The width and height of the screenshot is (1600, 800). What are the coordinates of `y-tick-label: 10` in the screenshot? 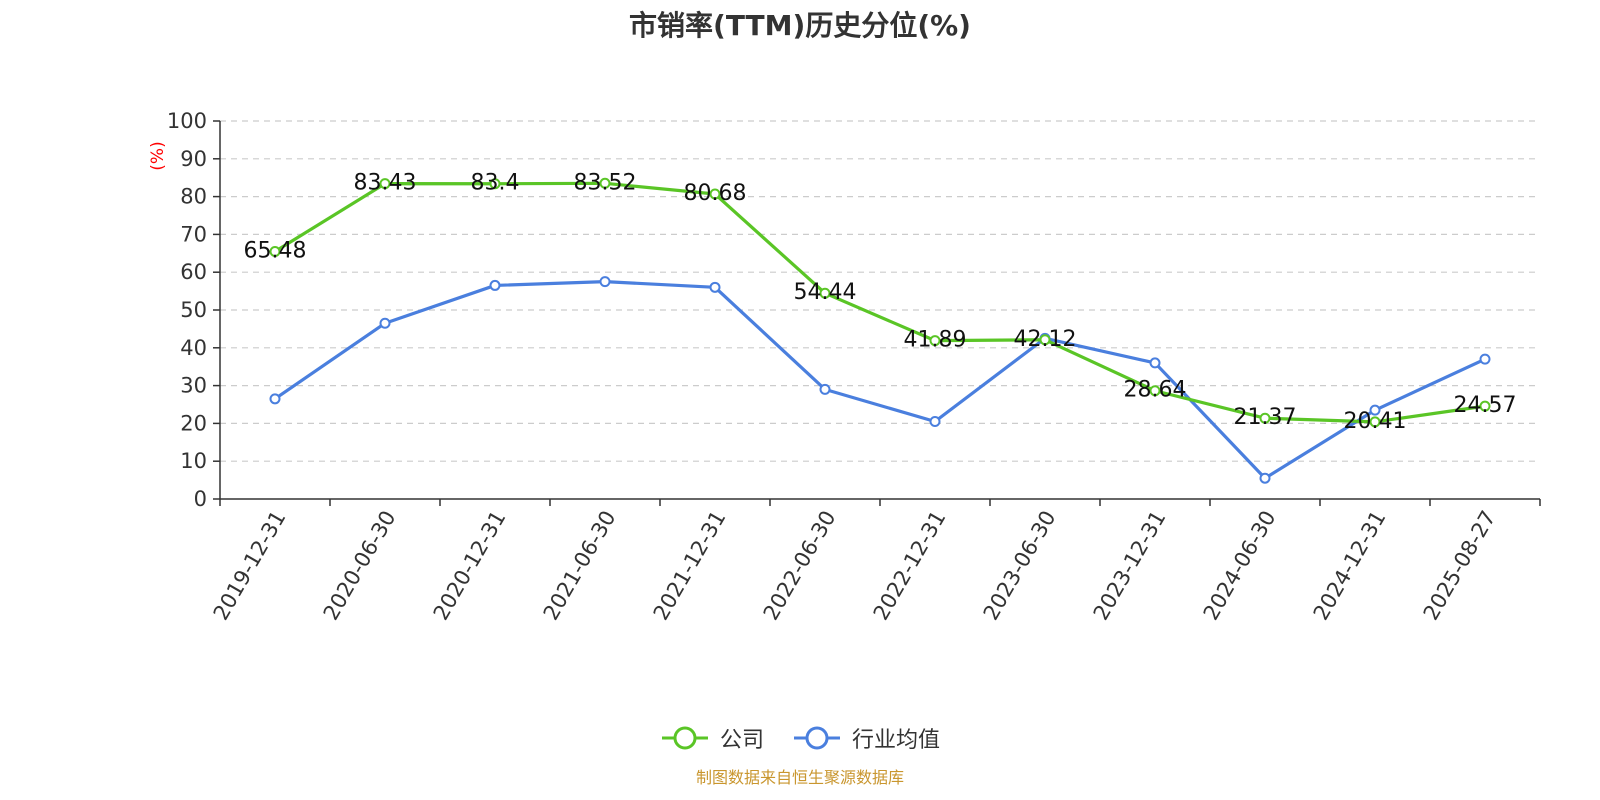 It's located at (193, 461).